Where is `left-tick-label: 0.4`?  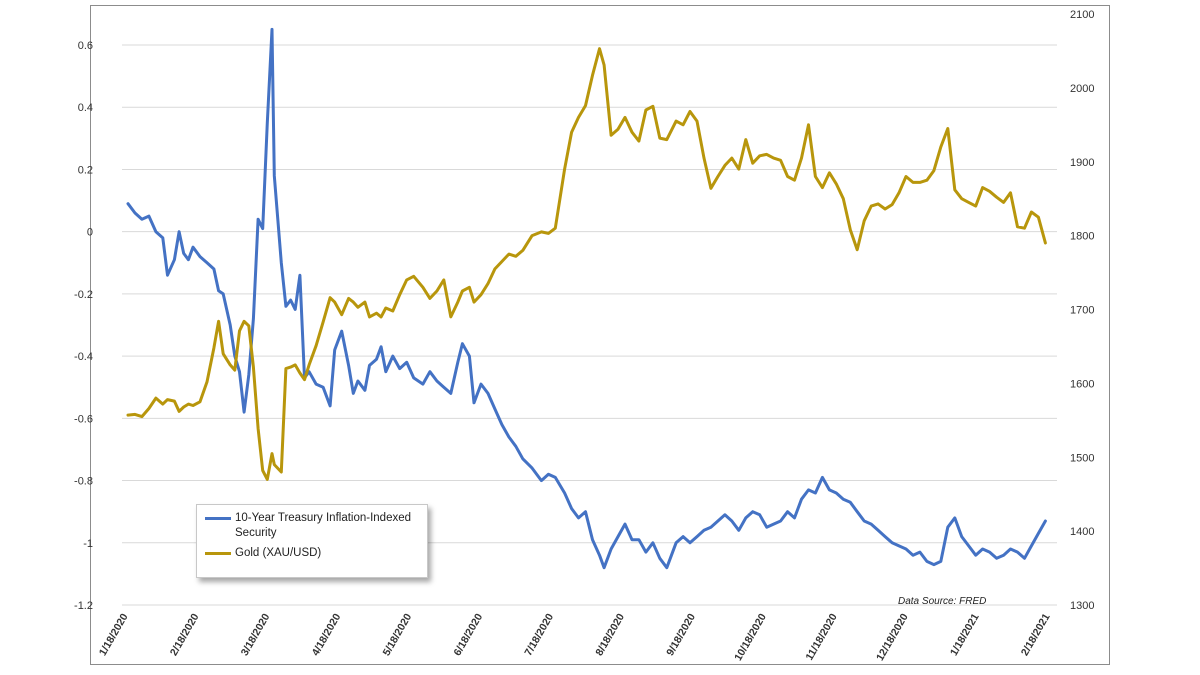 left-tick-label: 0.4 is located at coordinates (85, 108).